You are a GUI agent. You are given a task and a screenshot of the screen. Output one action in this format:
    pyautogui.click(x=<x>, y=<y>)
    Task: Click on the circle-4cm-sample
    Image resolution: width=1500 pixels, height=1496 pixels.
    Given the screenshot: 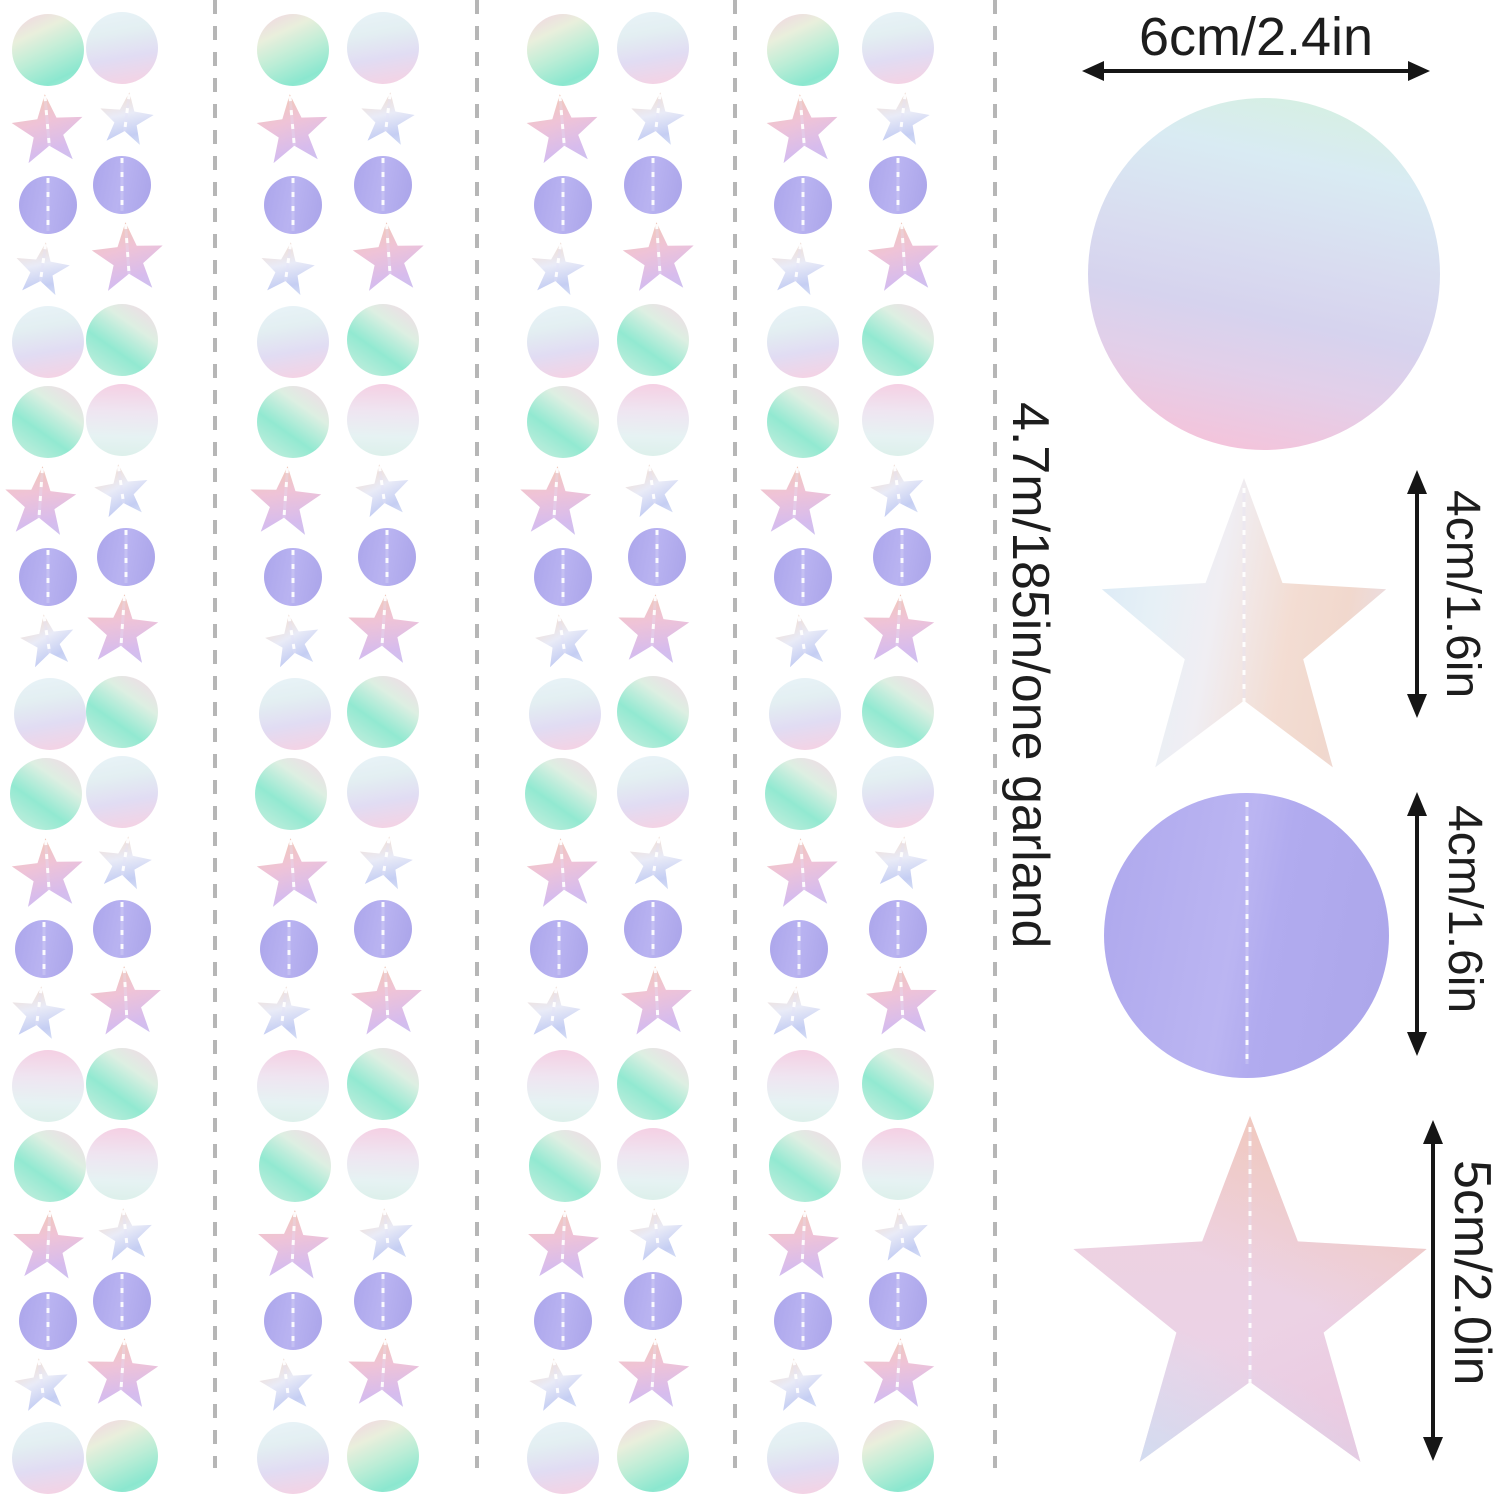 What is the action you would take?
    pyautogui.click(x=1246, y=935)
    